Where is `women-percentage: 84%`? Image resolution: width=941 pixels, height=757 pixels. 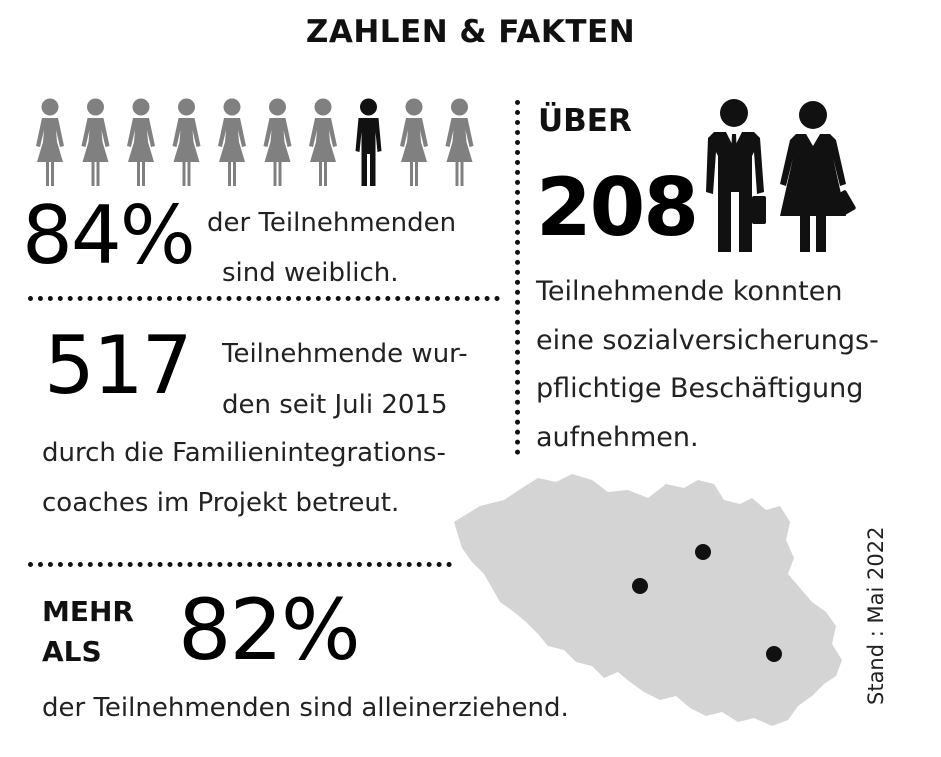
women-percentage: 84% is located at coordinates (109, 235).